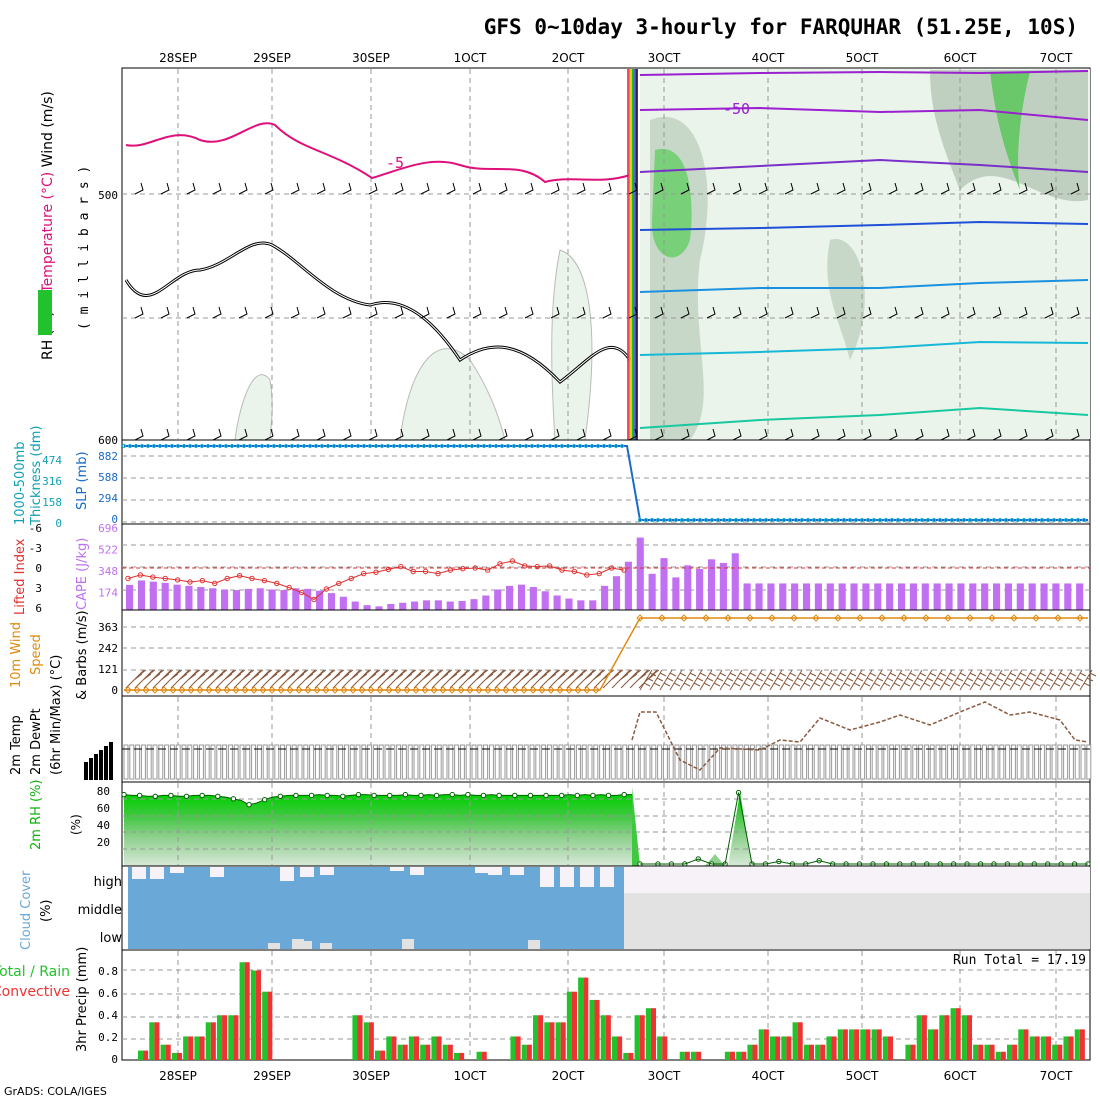 The image size is (1100, 1100). What do you see at coordinates (58, 523) in the screenshot?
I see `thickness-tick: 0` at bounding box center [58, 523].